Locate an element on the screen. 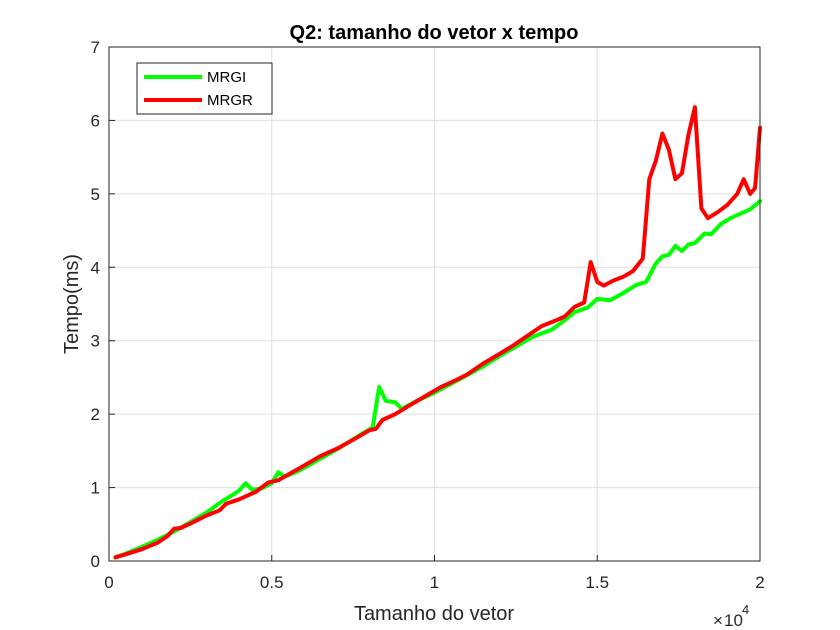  legend-box is located at coordinates (204, 88).